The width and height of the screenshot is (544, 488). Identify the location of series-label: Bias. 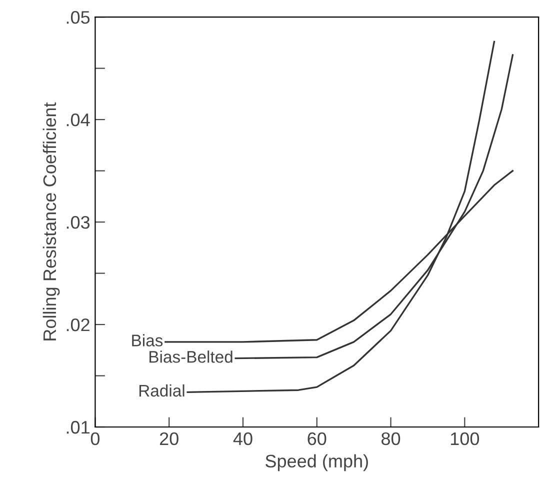
(147, 340).